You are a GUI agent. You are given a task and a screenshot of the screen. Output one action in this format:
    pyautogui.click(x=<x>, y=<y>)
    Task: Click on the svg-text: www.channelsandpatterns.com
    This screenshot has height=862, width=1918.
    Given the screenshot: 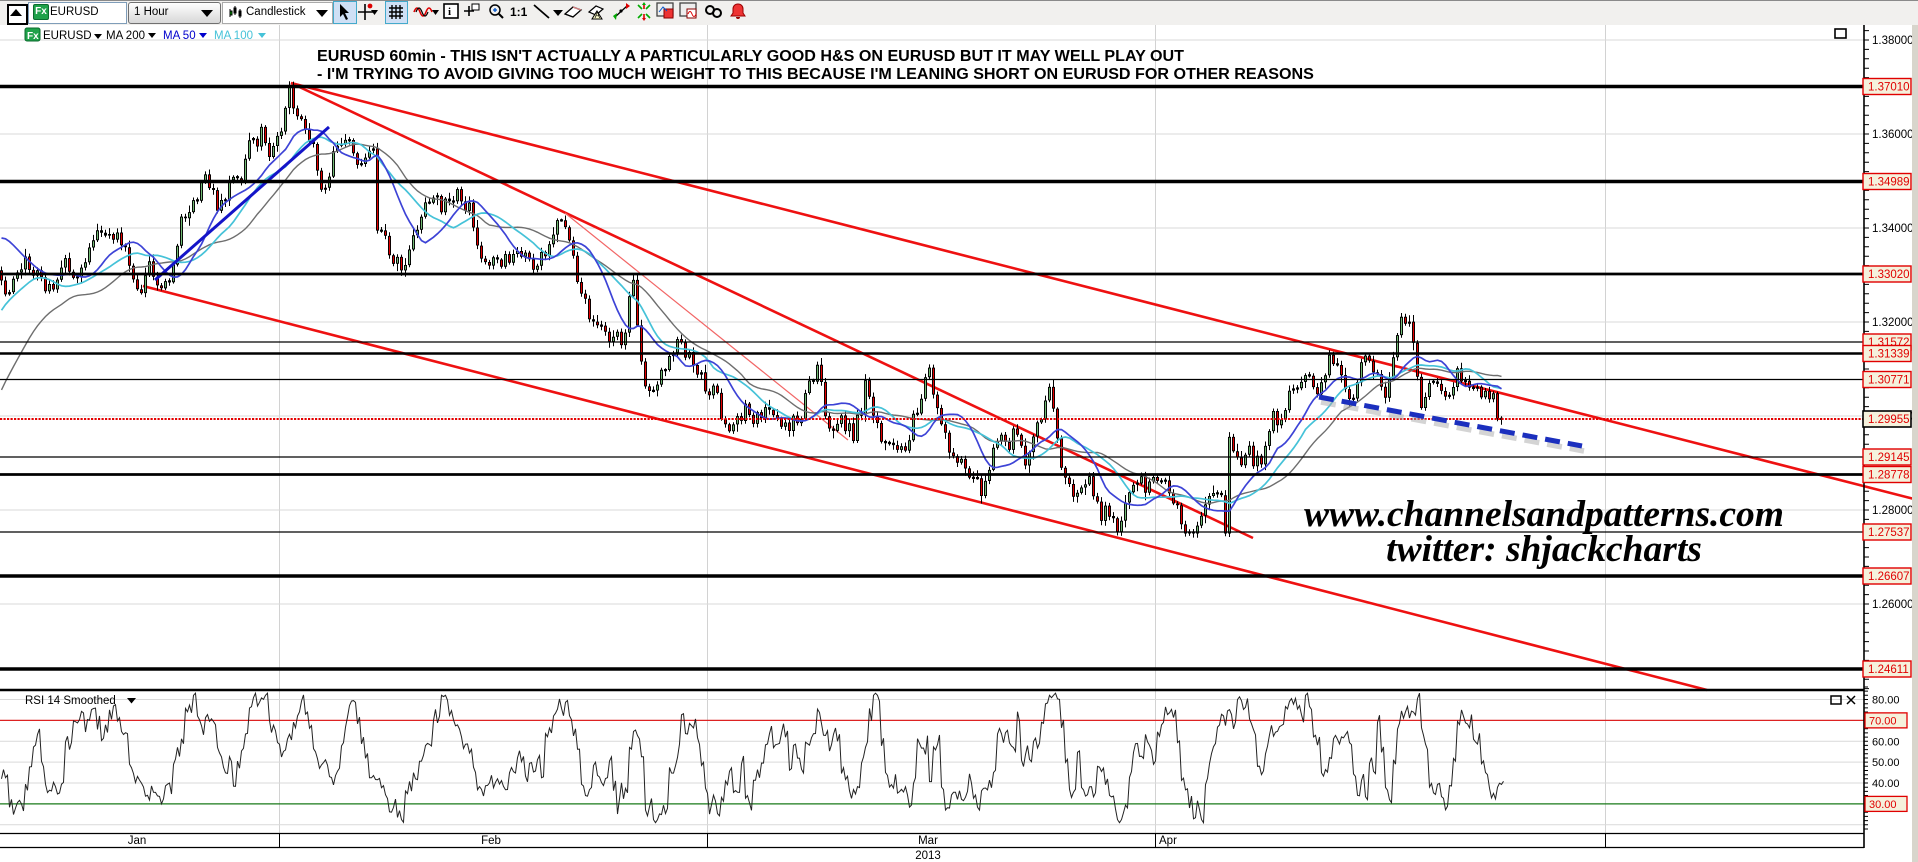 What is the action you would take?
    pyautogui.click(x=1544, y=514)
    